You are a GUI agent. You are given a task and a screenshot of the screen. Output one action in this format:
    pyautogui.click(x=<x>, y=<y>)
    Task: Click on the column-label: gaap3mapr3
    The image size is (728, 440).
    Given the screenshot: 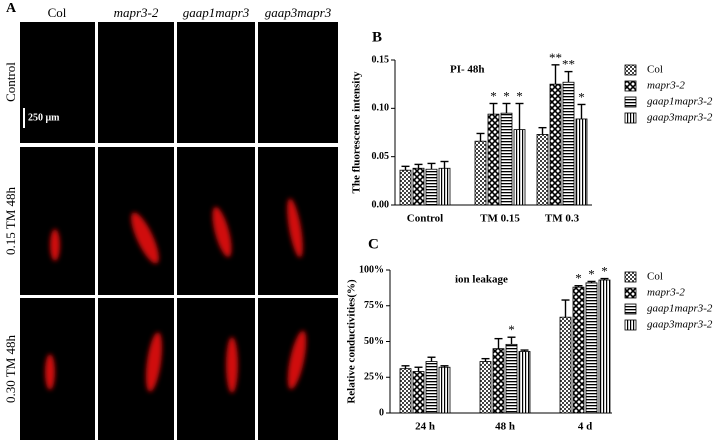 What is the action you would take?
    pyautogui.click(x=298, y=12)
    